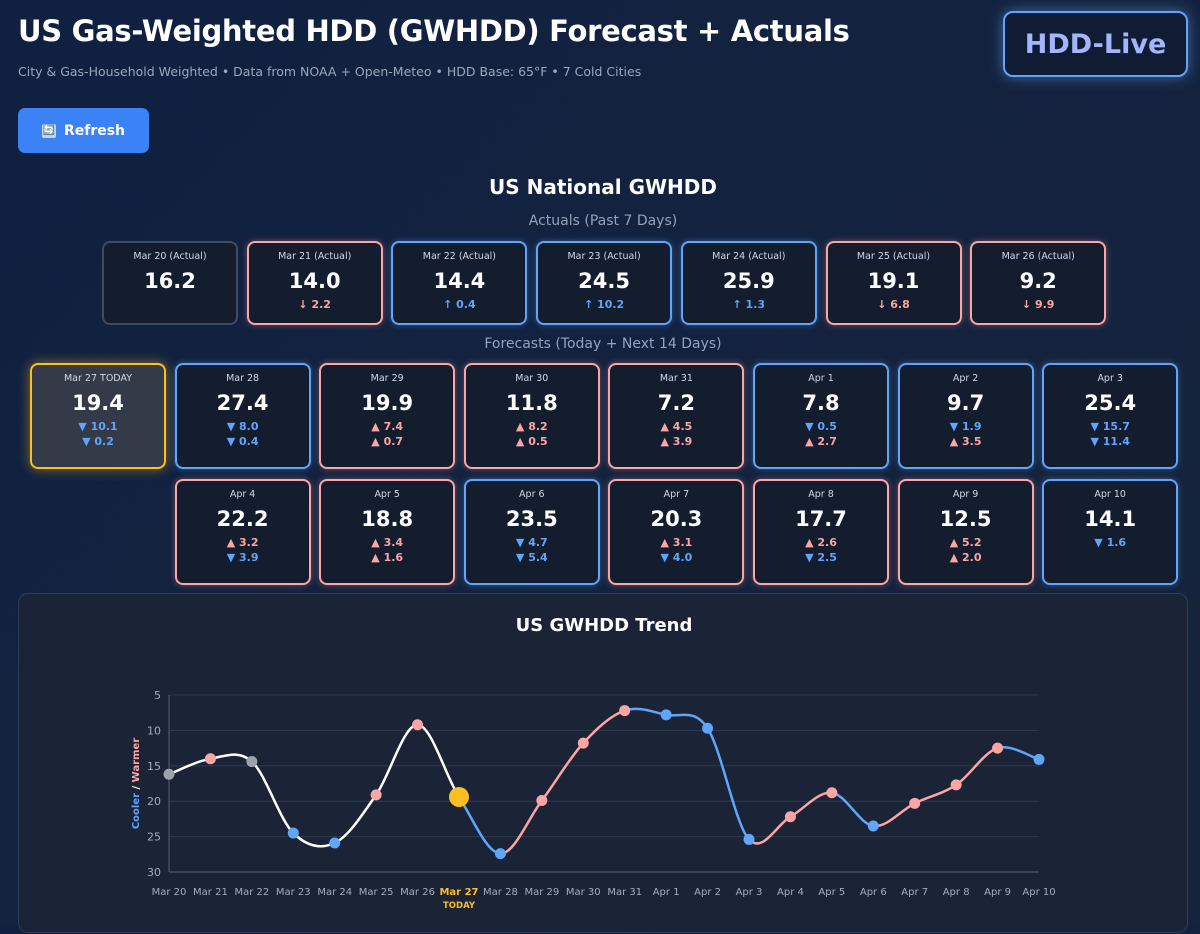 This screenshot has height=934, width=1200. What do you see at coordinates (242, 519) in the screenshot?
I see `card-value: 22.2` at bounding box center [242, 519].